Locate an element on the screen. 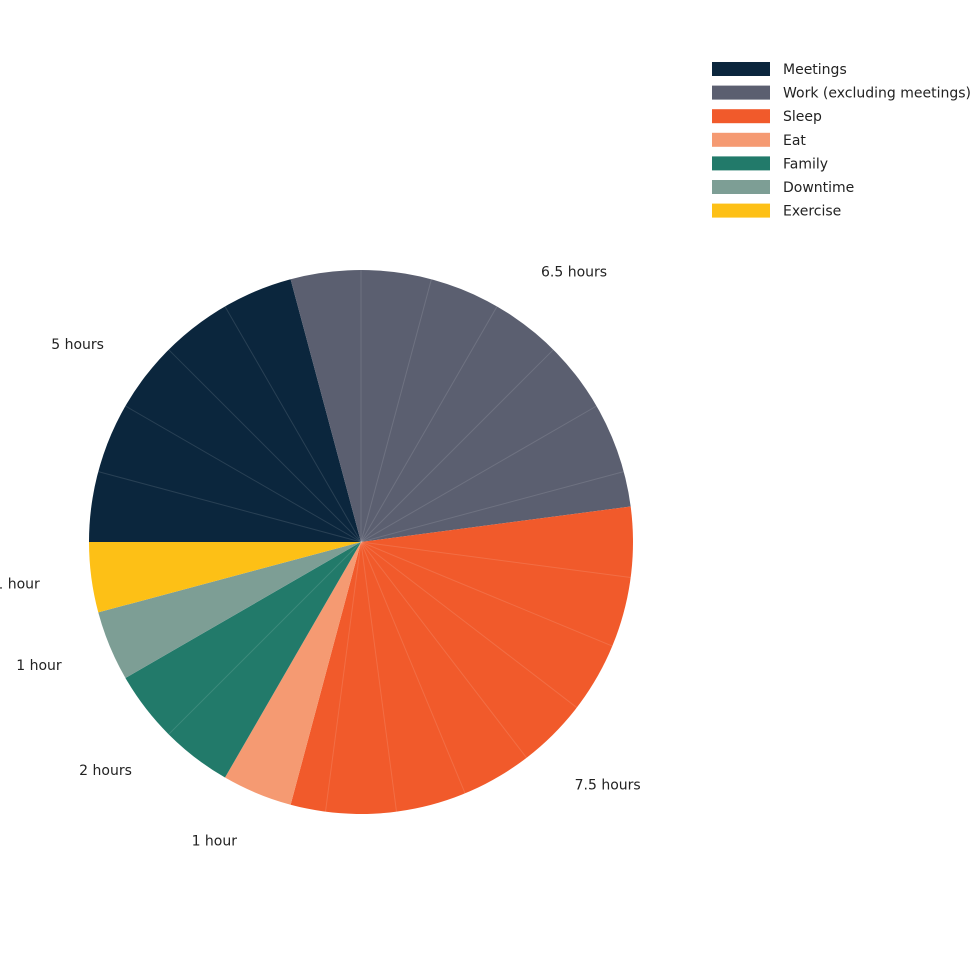 This screenshot has width=980, height=980. slice-label: 6.5 hours is located at coordinates (574, 273).